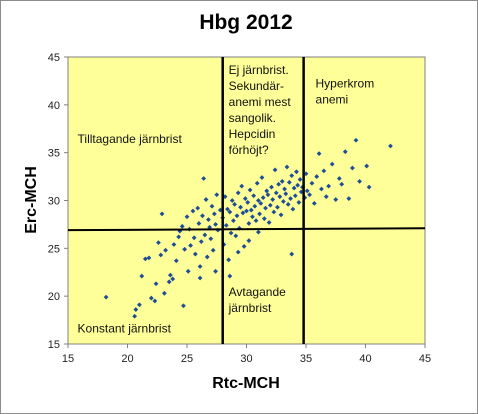  Describe the element at coordinates (365, 359) in the screenshot. I see `x-tick-label: 40` at that location.